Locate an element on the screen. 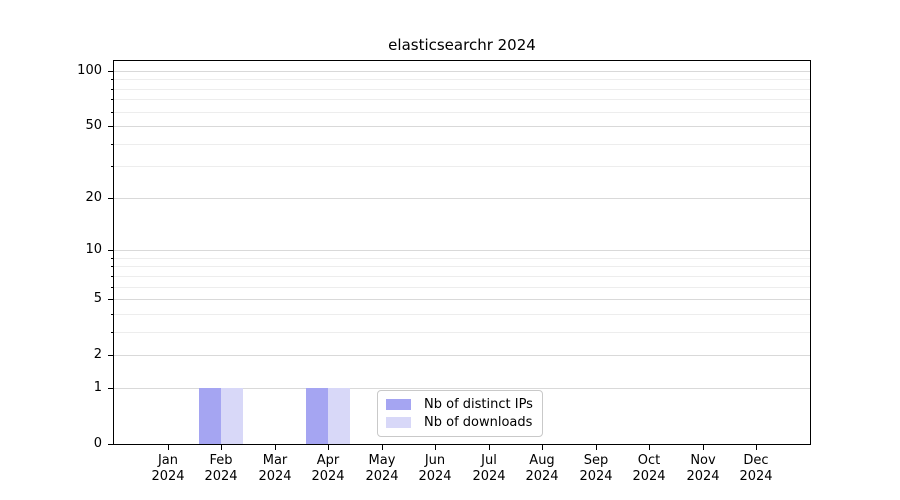 The width and height of the screenshot is (900, 500). legend-item-distinct-ips: Nb of distinct IPs is located at coordinates (460, 404).